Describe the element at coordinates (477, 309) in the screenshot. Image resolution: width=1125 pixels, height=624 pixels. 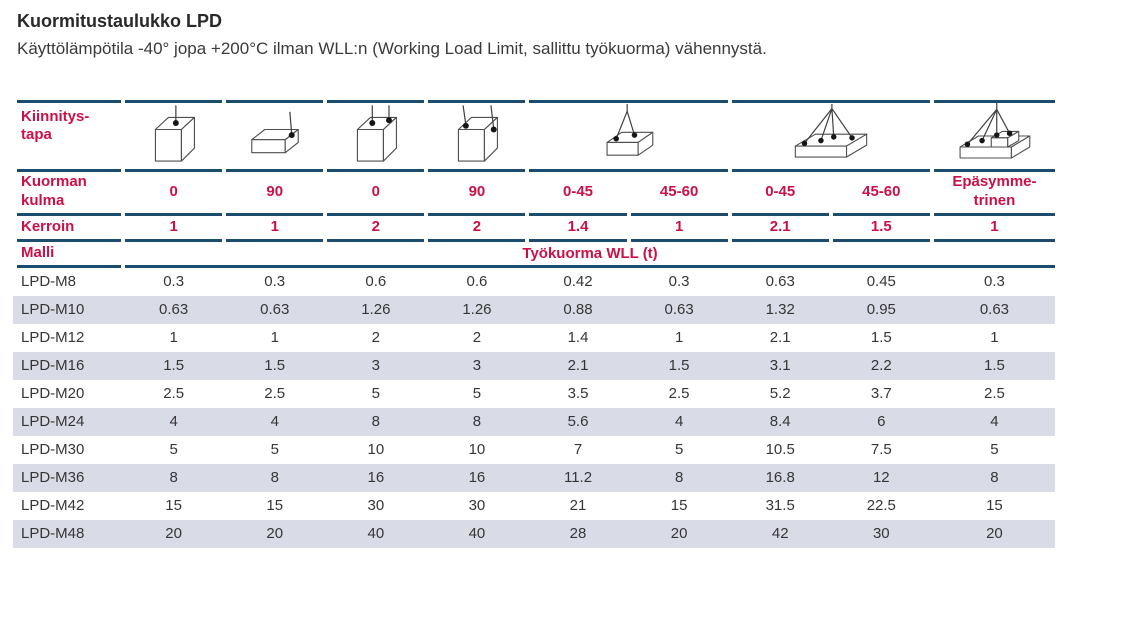
I see `wll-value-cell: 1.26` at that location.